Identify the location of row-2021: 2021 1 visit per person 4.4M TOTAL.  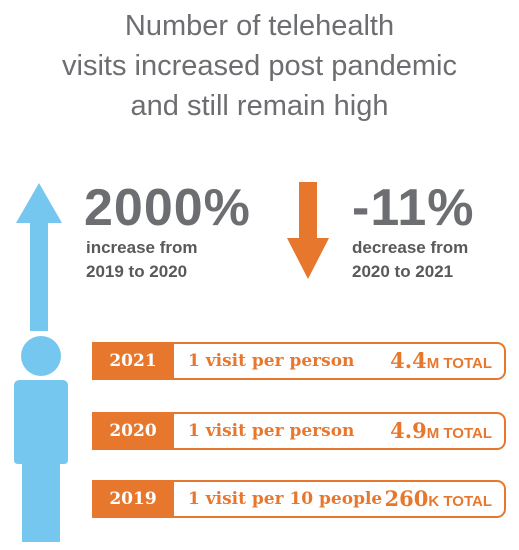
(299, 361).